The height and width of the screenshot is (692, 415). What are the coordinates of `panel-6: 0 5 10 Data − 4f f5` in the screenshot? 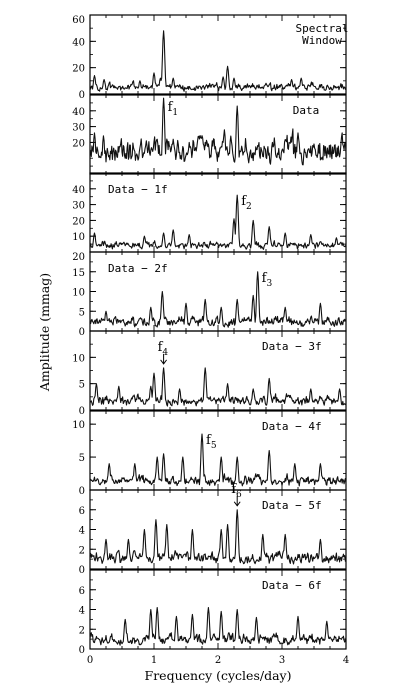 It's located at (209, 453).